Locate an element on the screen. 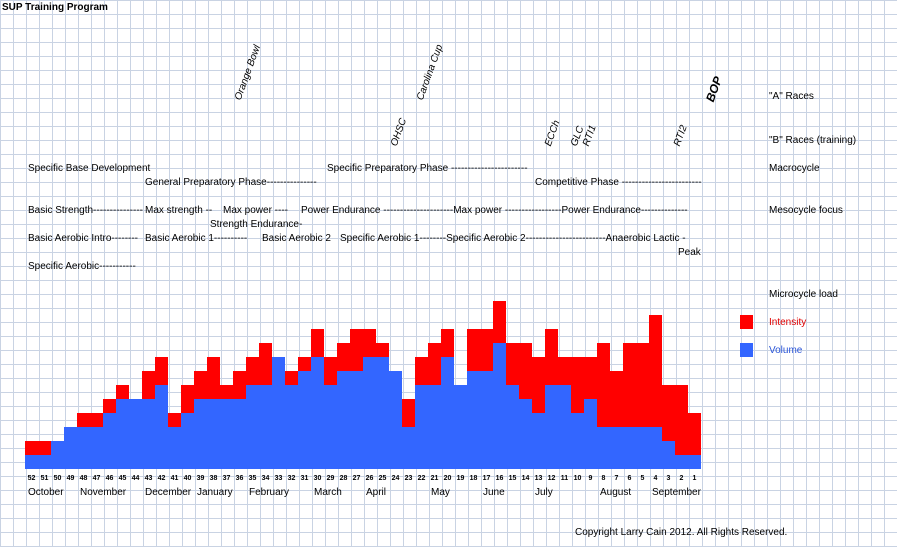 The image size is (897, 547). macro-phase: Specific Base Development is located at coordinates (89, 168).